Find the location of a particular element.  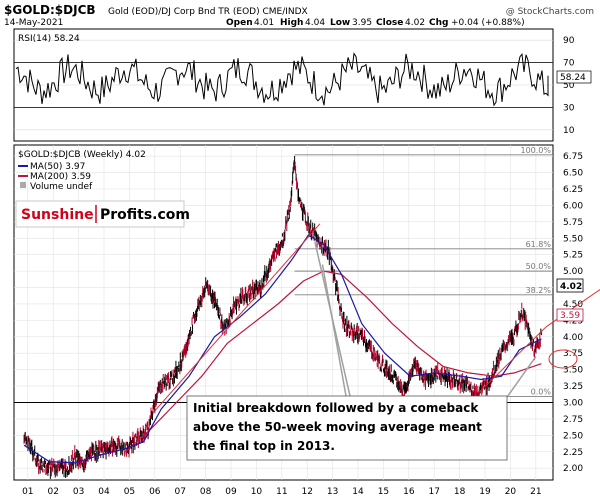

ma200-value-box is located at coordinates (570, 315).